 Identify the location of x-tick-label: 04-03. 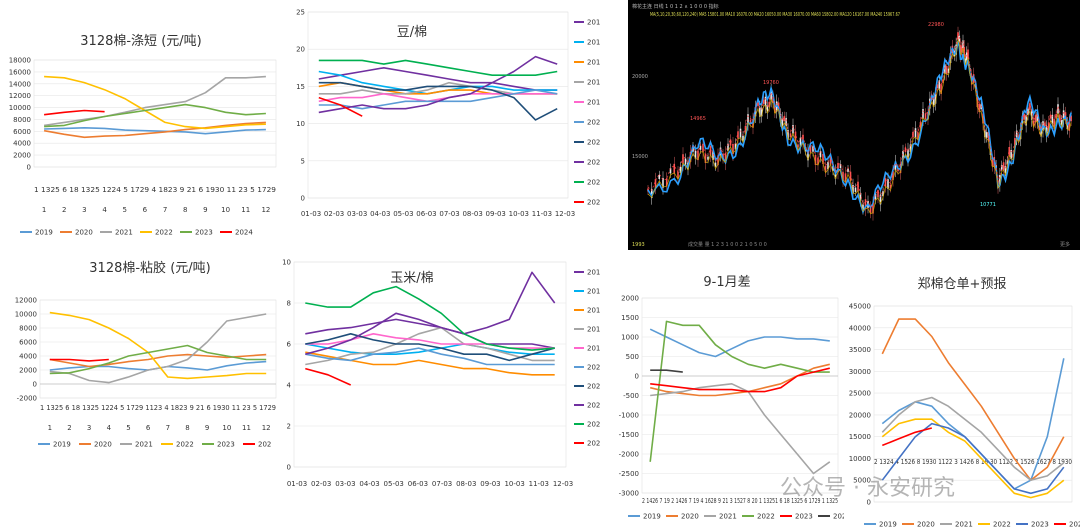
(380, 214).